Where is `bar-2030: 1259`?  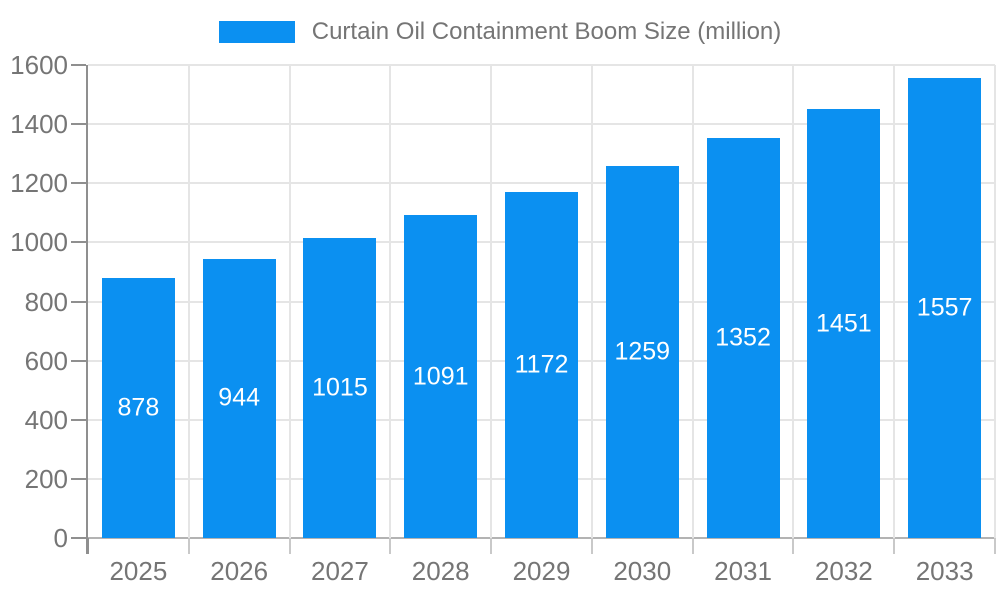 bar-2030: 1259 is located at coordinates (642, 351).